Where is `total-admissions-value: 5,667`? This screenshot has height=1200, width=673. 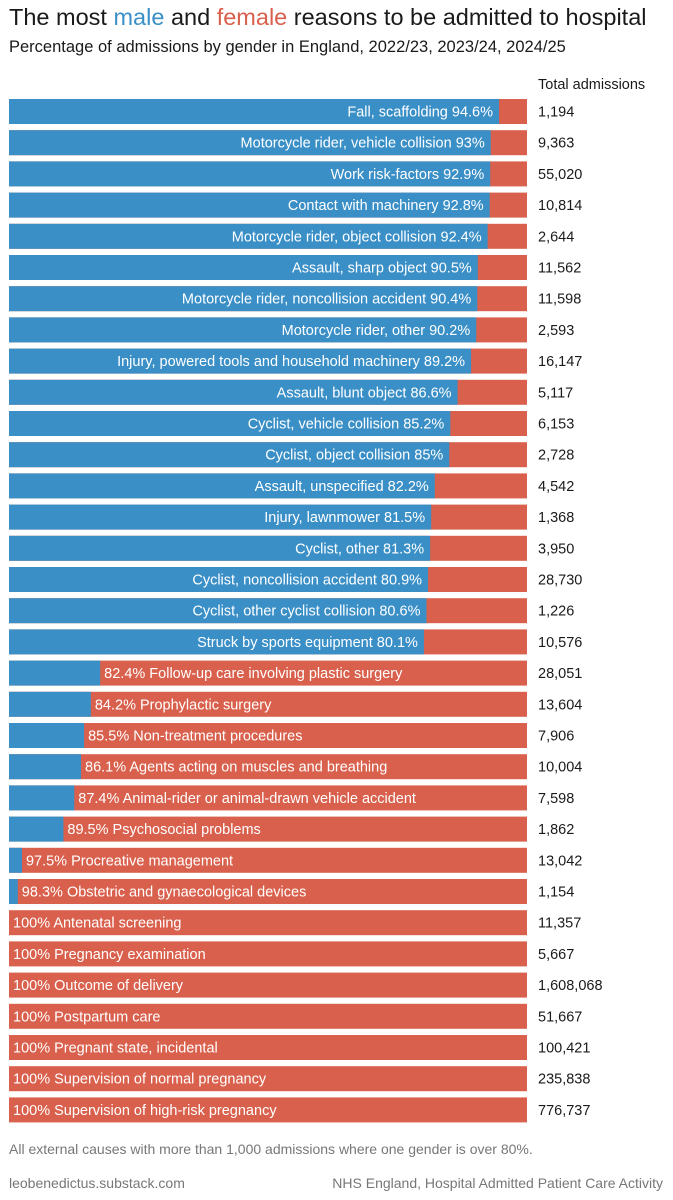
total-admissions-value: 5,667 is located at coordinates (556, 955).